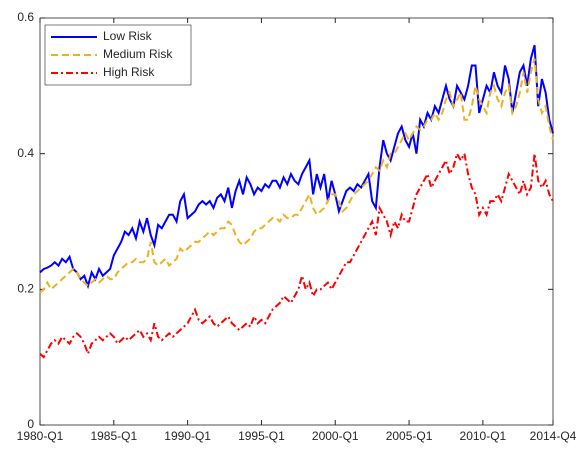 The height and width of the screenshot is (450, 584). What do you see at coordinates (187, 436) in the screenshot?
I see `x-tick-label: 1990-Q1` at bounding box center [187, 436].